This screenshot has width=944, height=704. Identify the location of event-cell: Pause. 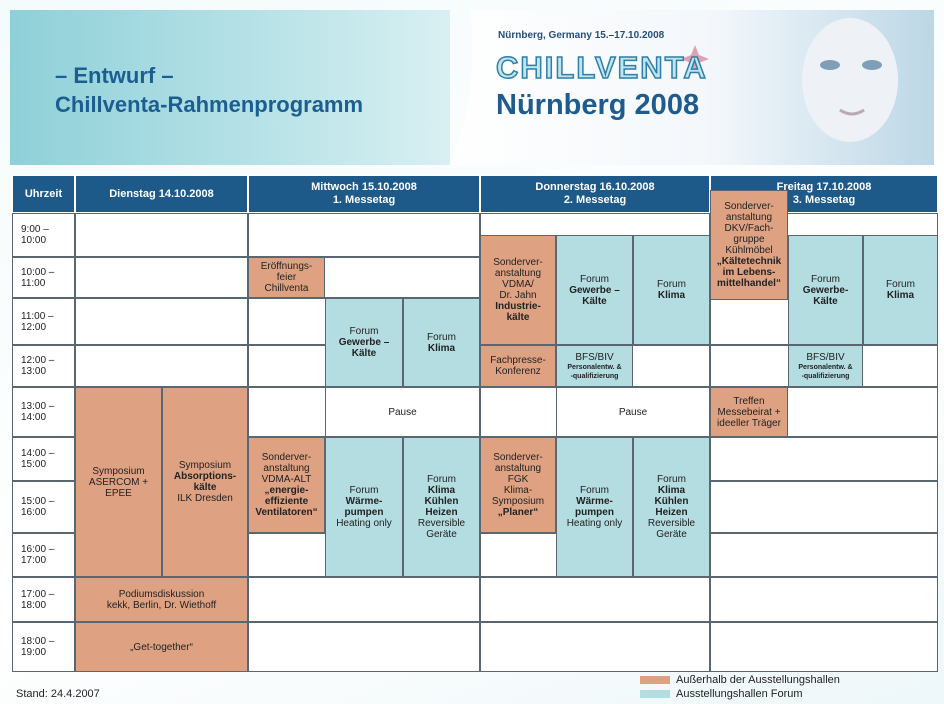
(633, 412).